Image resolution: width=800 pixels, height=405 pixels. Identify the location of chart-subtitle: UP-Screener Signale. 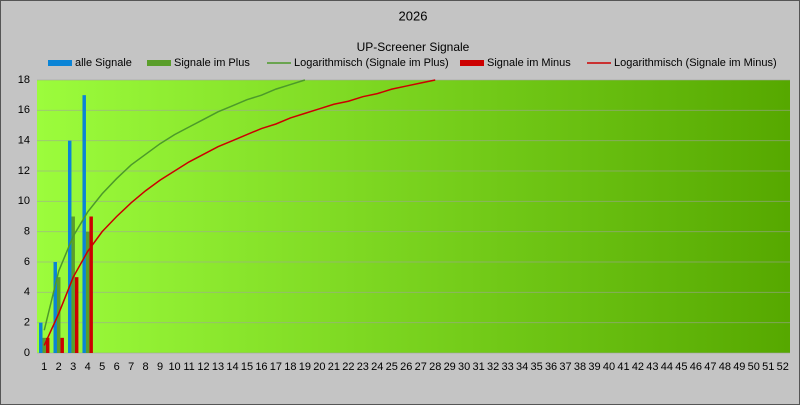
(413, 47).